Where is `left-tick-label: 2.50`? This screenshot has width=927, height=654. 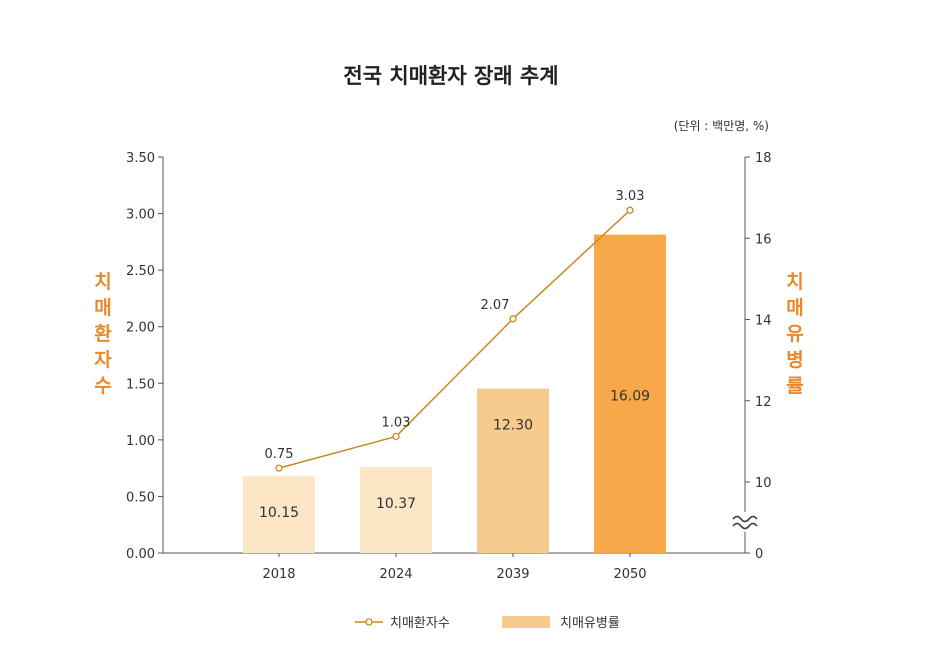 left-tick-label: 2.50 is located at coordinates (140, 271).